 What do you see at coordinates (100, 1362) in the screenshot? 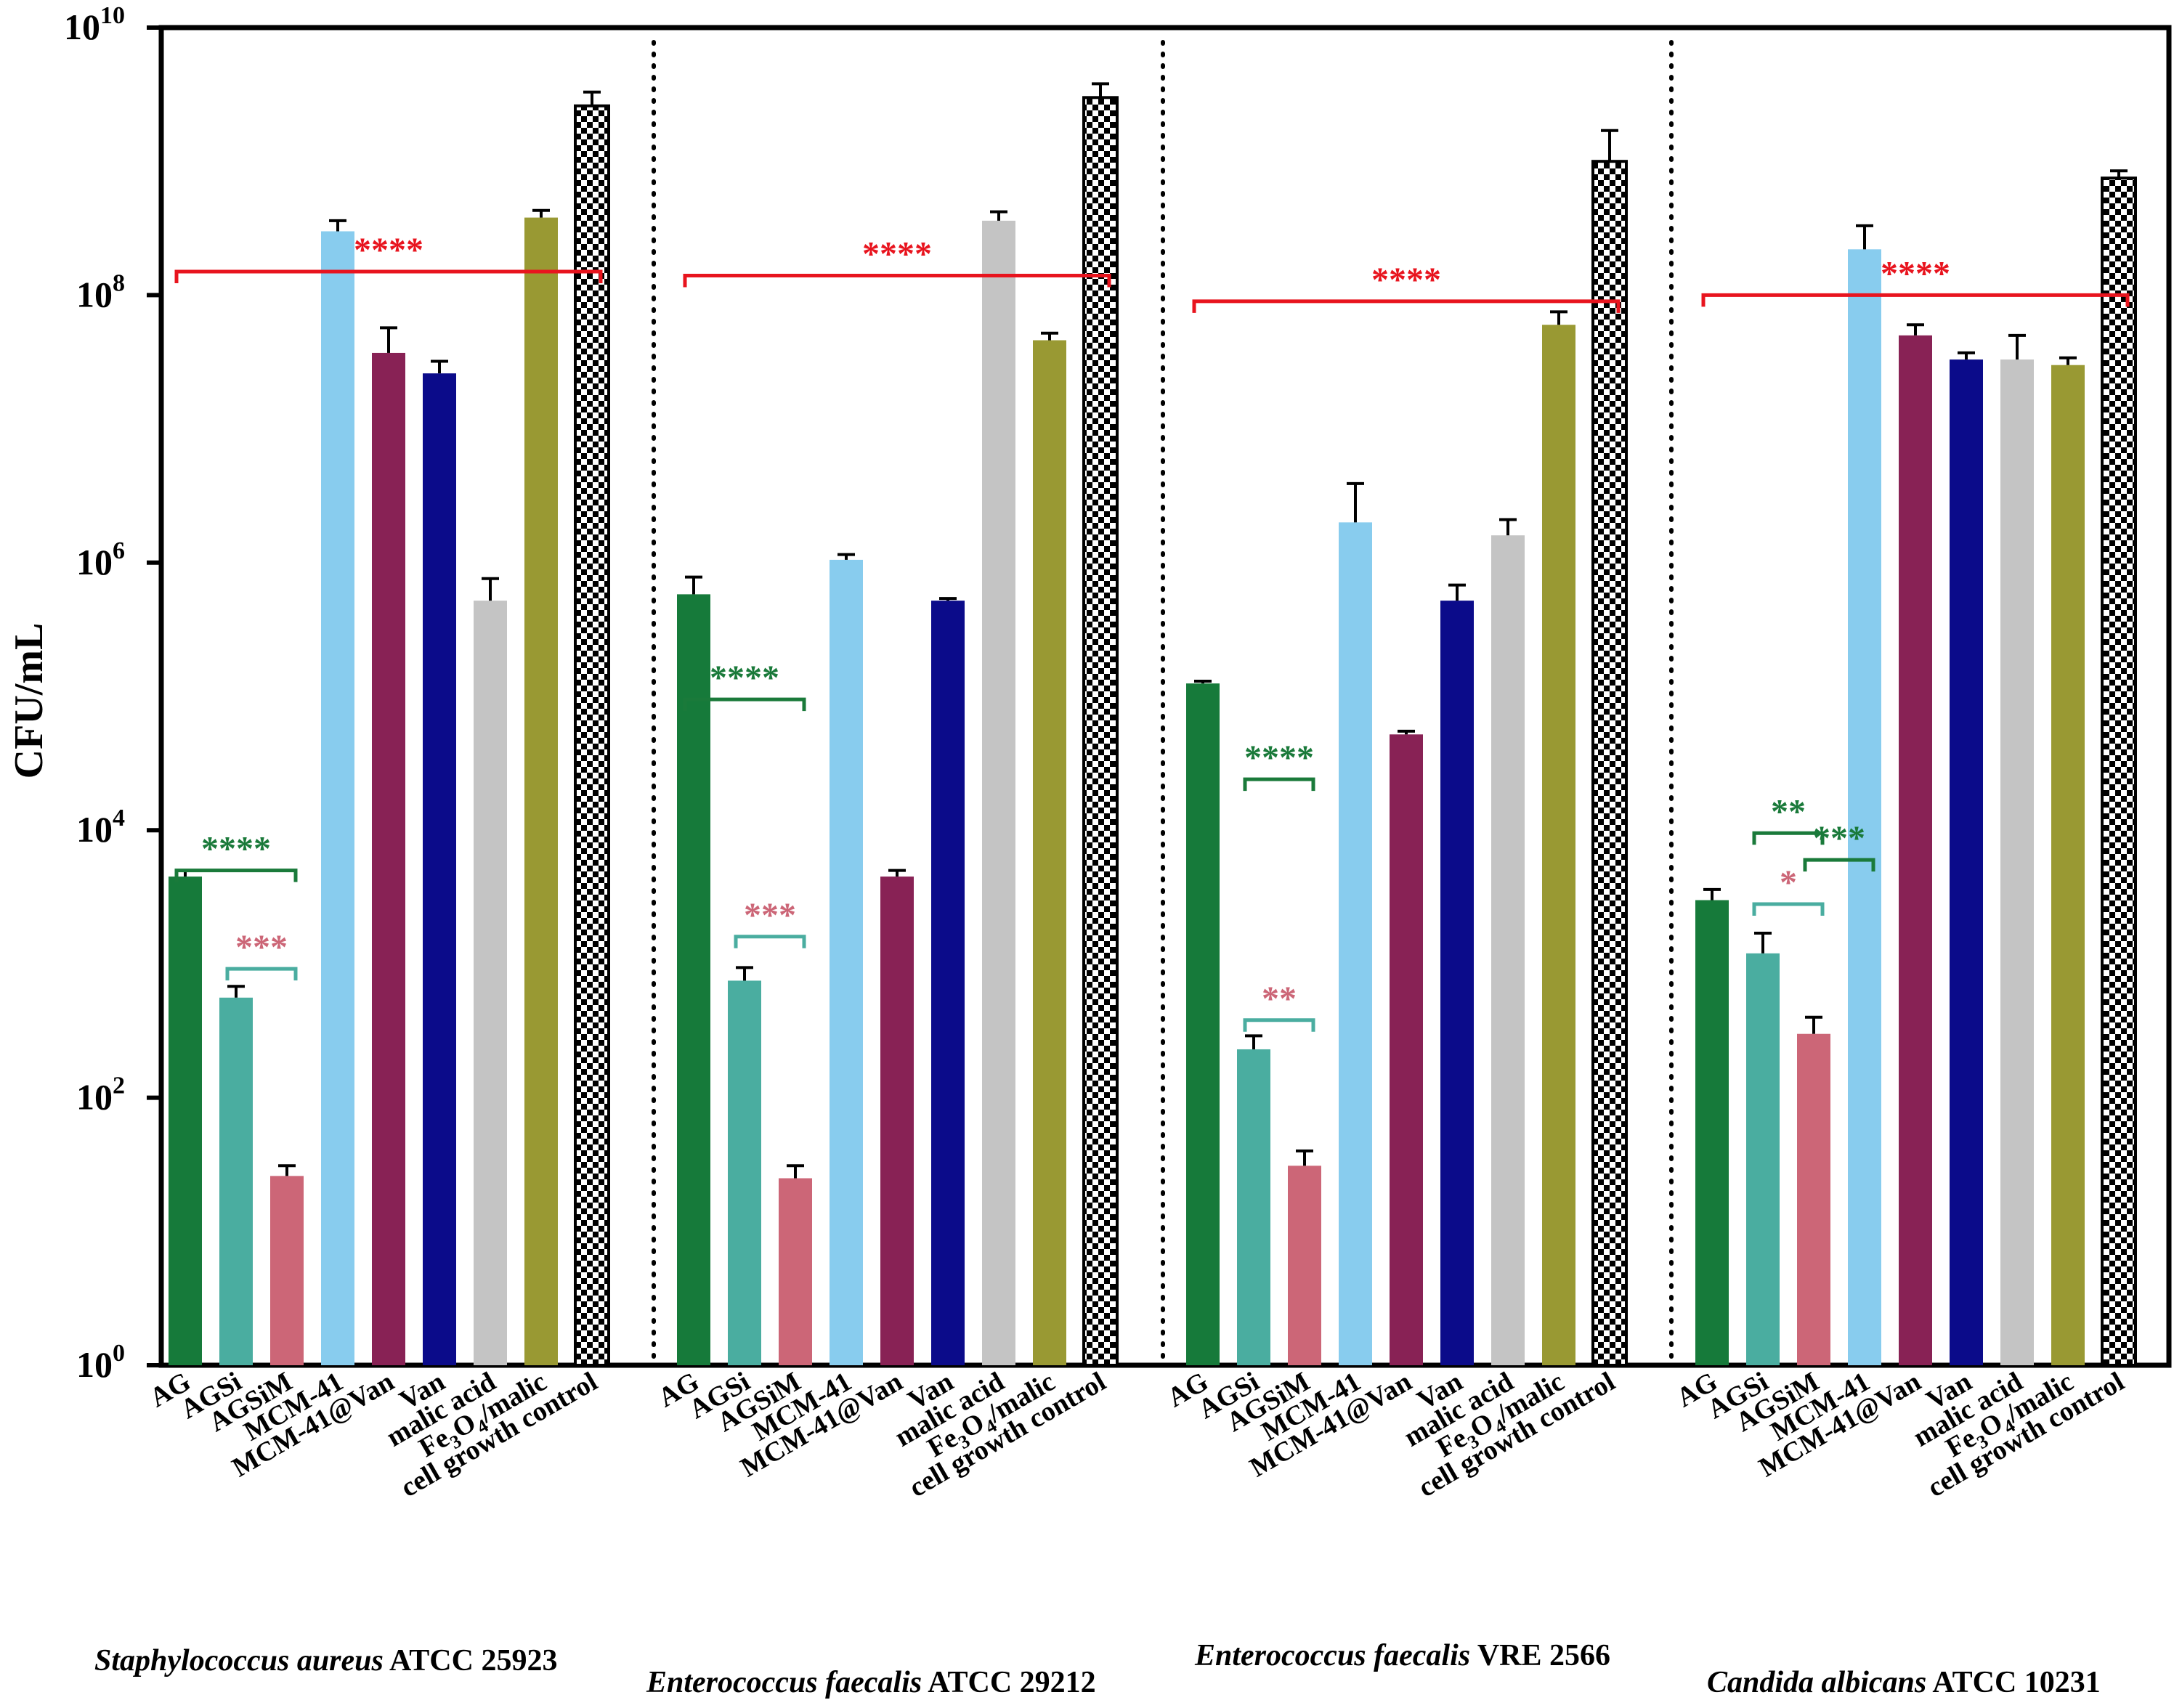
I see `y-tick-label: 10⁰` at bounding box center [100, 1362].